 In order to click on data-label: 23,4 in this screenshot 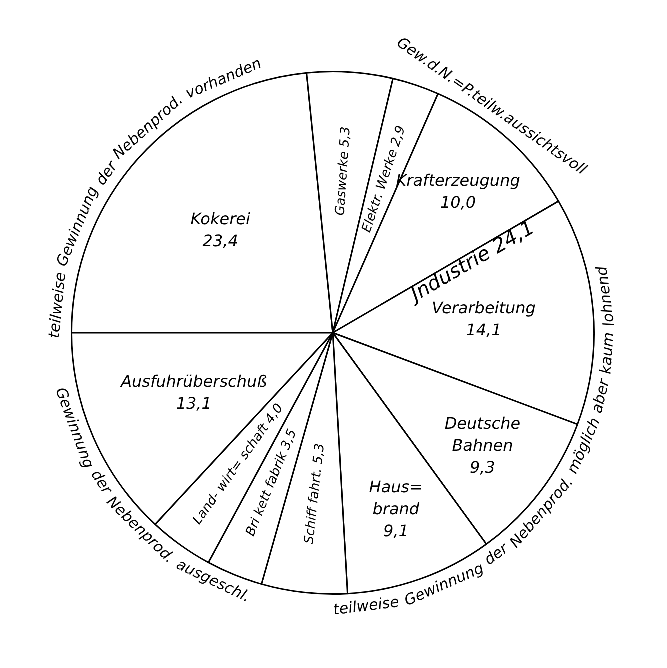, I will do `click(220, 241)`.